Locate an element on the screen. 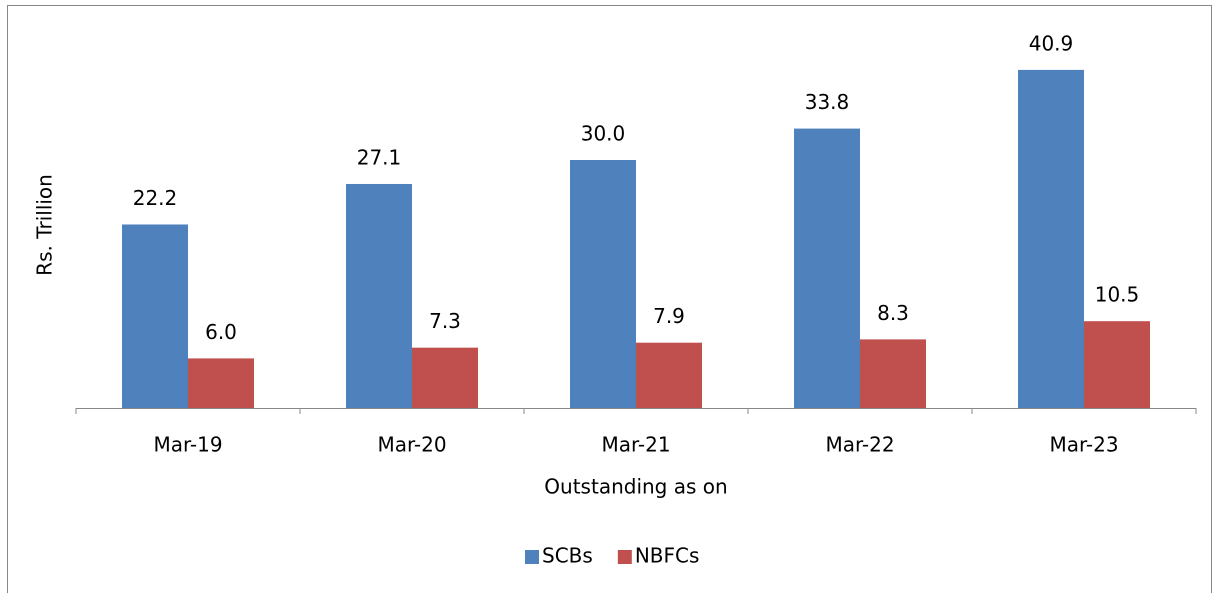  value-label: 22.2 is located at coordinates (155, 198).